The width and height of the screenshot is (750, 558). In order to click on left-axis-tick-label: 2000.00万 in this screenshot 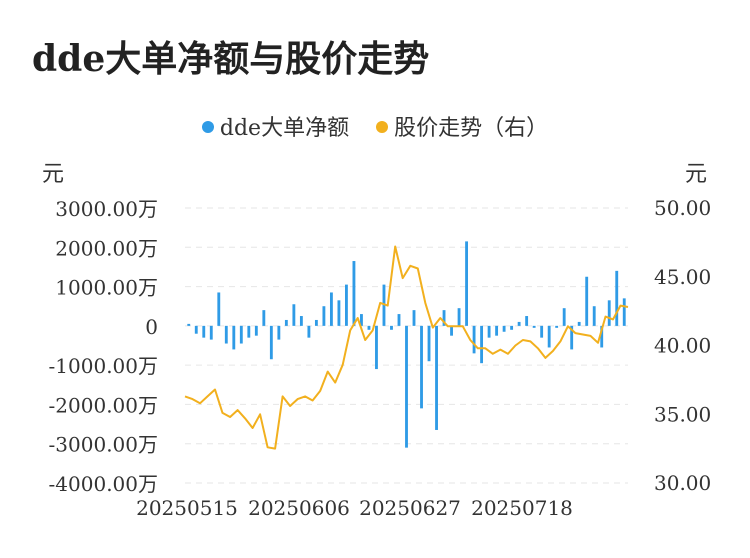, I will do `click(106, 248)`.